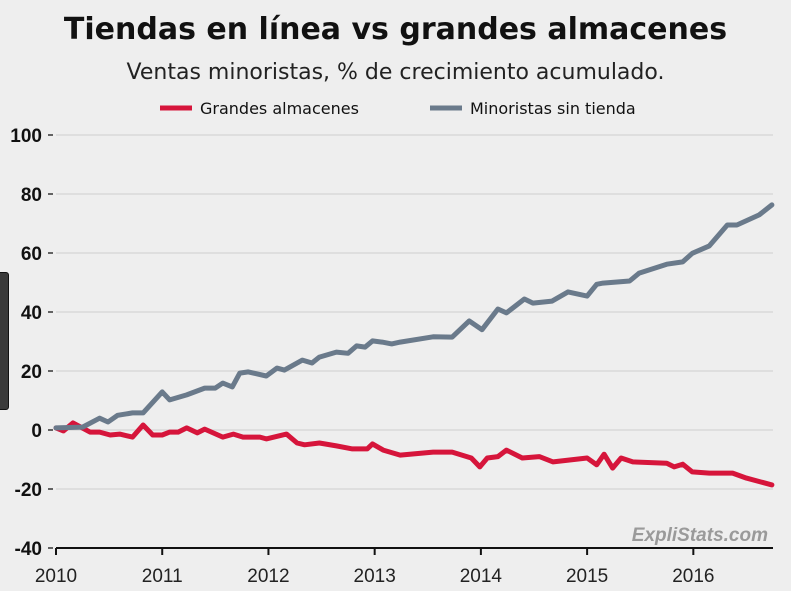 The image size is (791, 591). Describe the element at coordinates (587, 576) in the screenshot. I see `x-tick-label: 2015` at that location.